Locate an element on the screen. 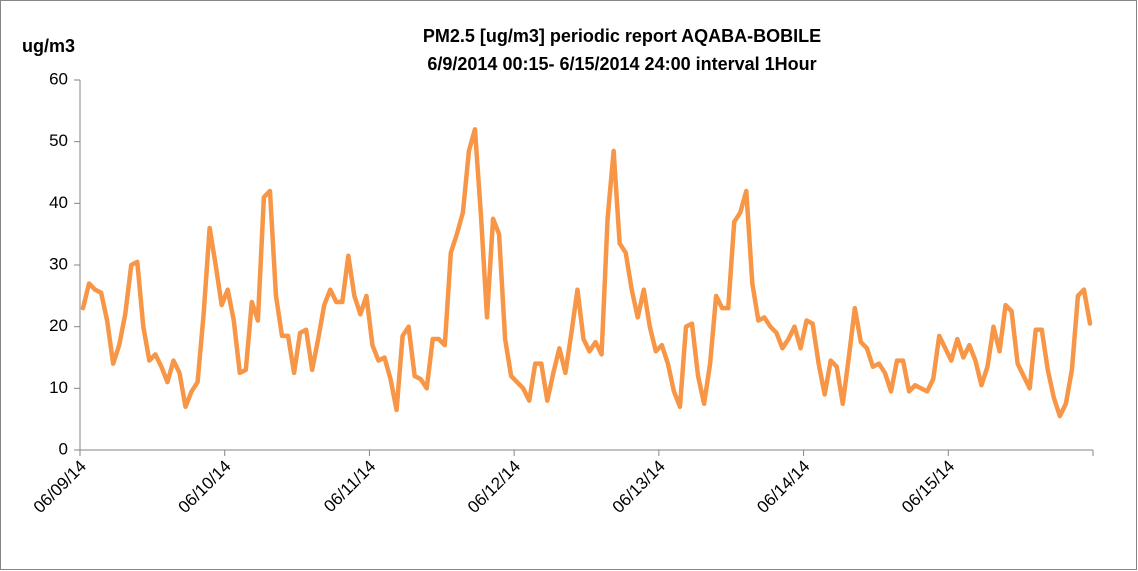 This screenshot has width=1138, height=571. y-tick-label: 50 is located at coordinates (58, 140).